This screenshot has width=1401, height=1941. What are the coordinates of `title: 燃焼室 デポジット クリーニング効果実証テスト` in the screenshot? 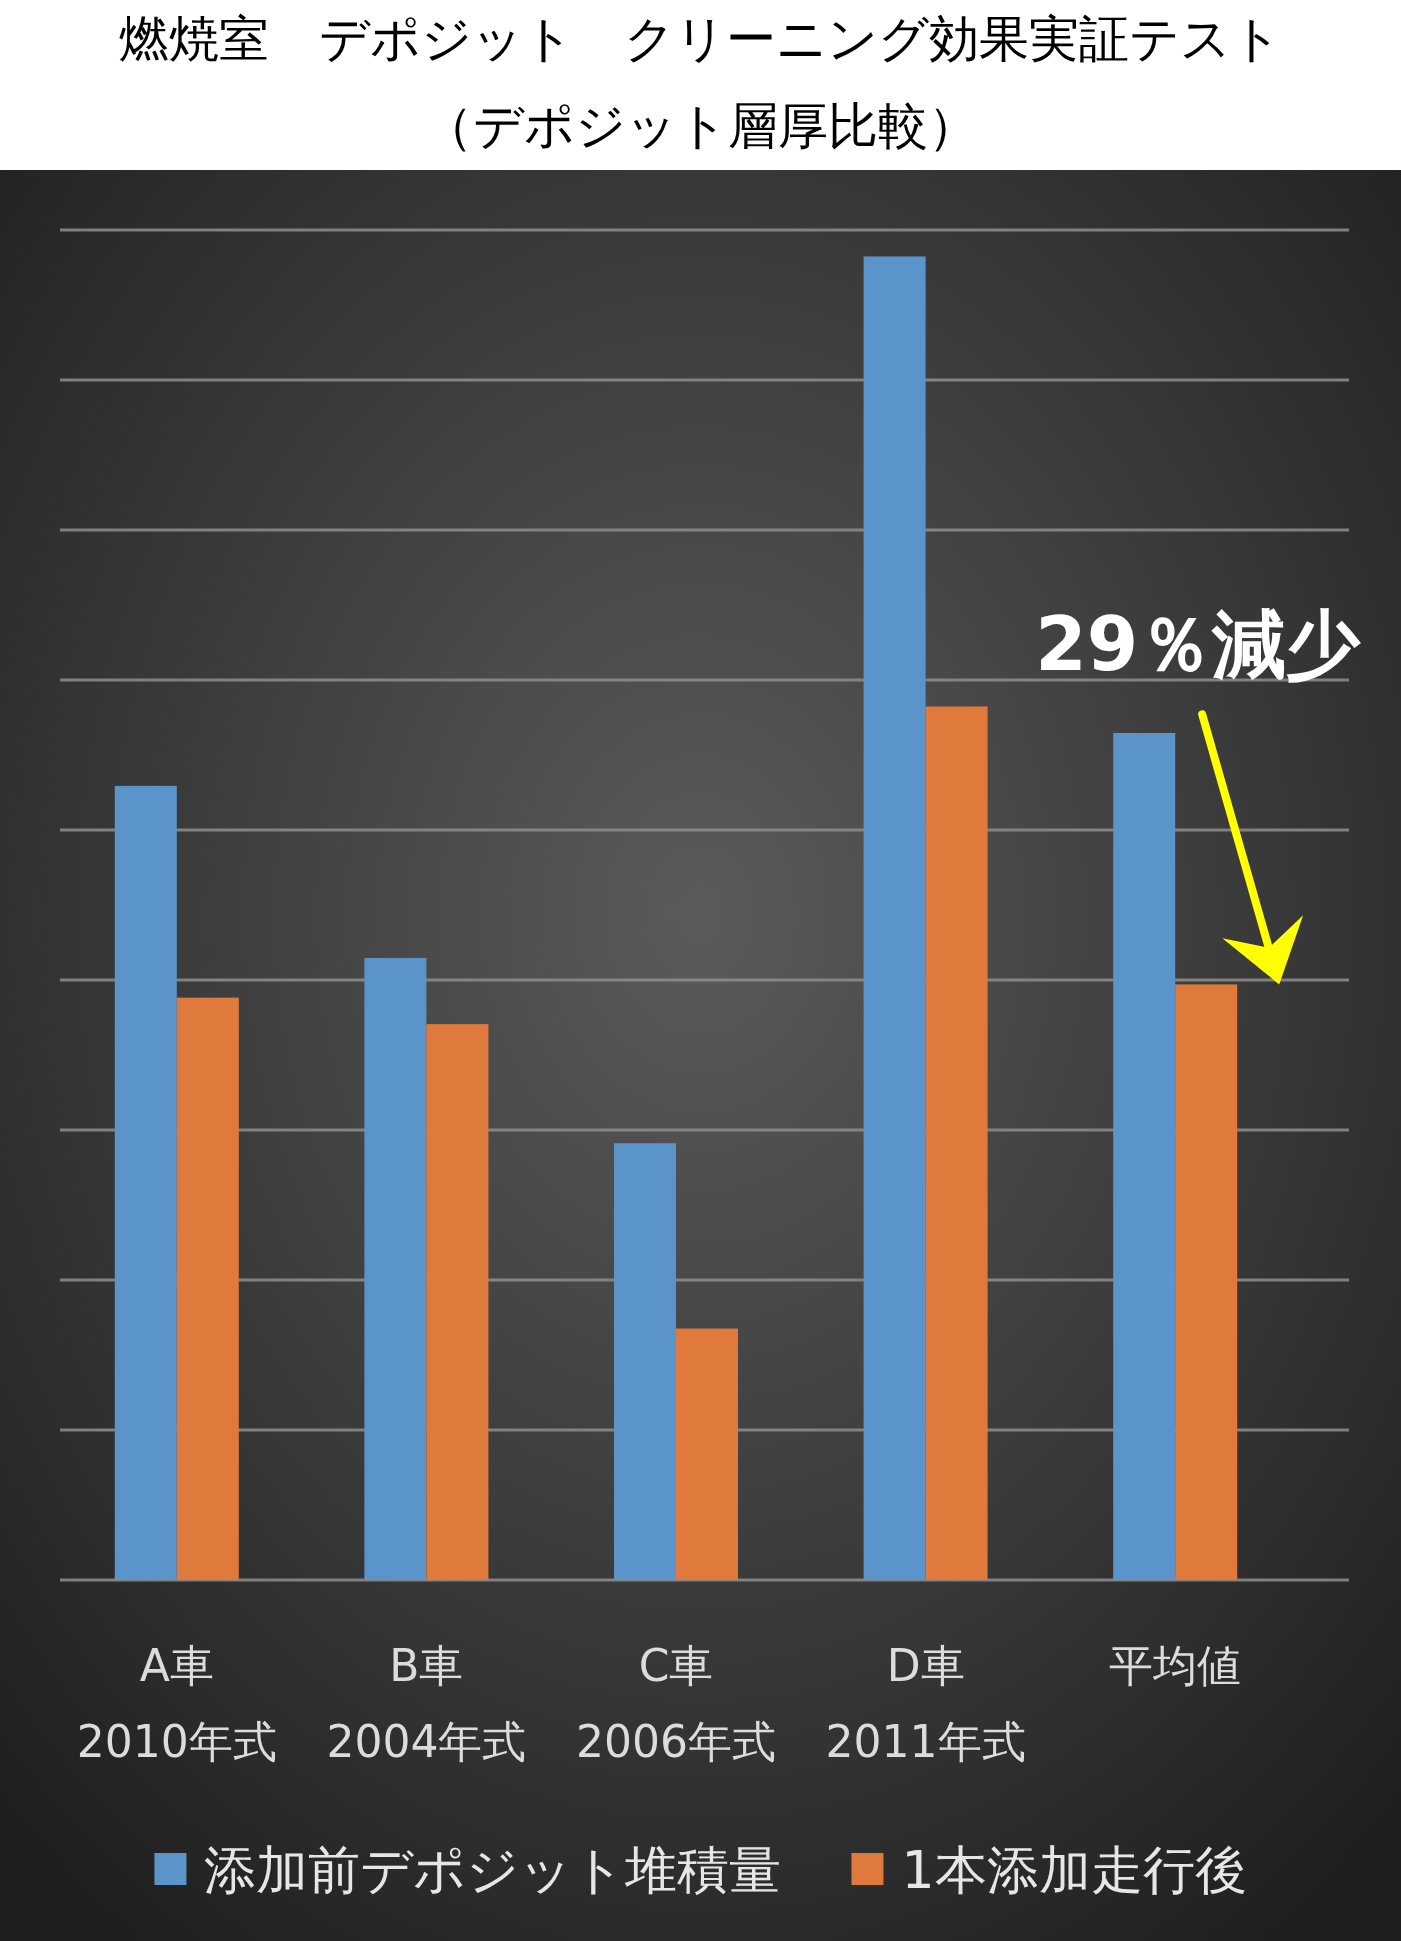 It's located at (700, 39).